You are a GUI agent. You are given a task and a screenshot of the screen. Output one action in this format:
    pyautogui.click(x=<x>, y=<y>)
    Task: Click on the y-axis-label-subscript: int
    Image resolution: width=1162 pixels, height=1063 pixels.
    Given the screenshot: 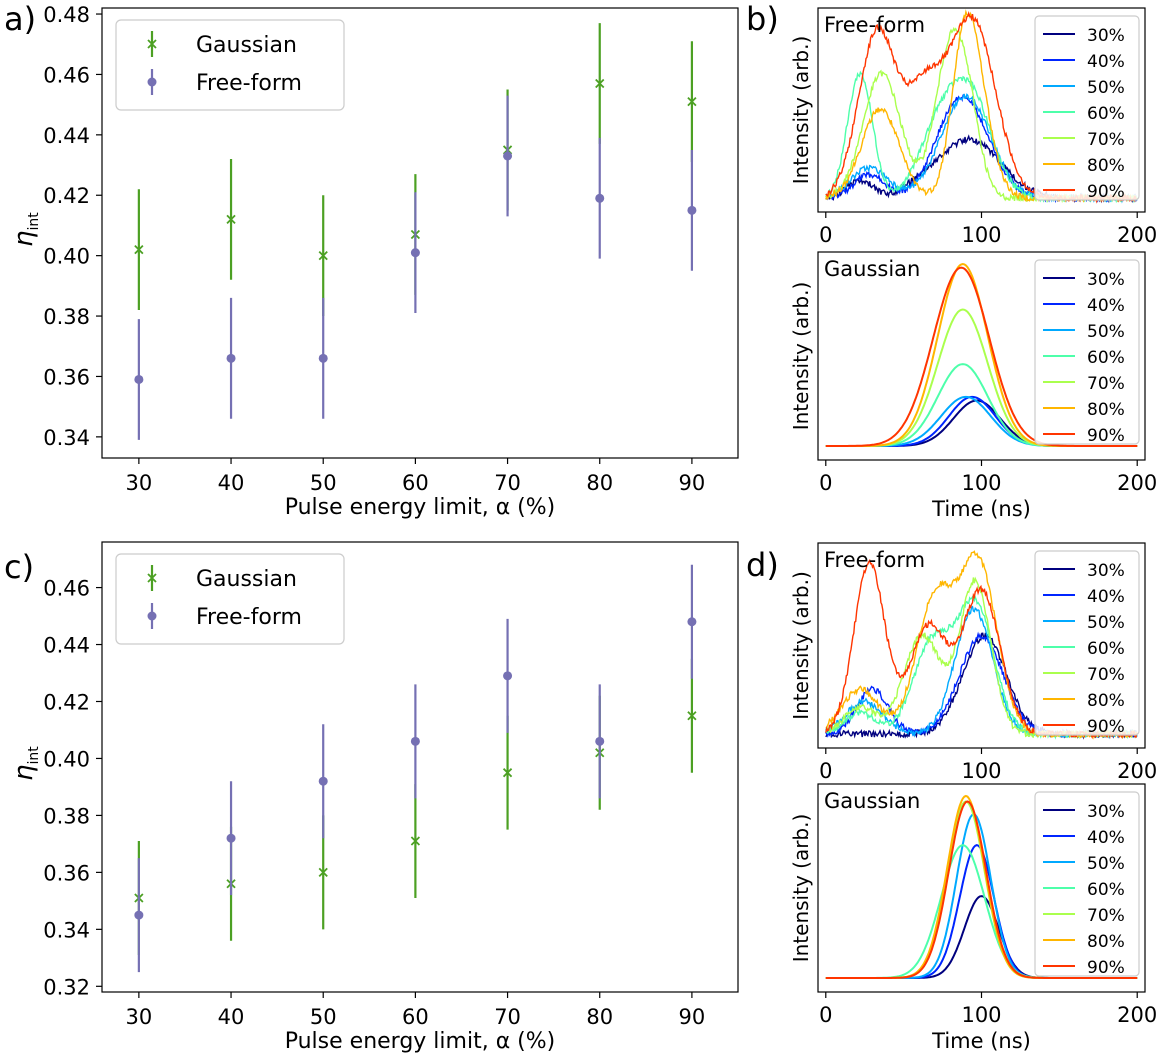 What is the action you would take?
    pyautogui.click(x=34, y=755)
    